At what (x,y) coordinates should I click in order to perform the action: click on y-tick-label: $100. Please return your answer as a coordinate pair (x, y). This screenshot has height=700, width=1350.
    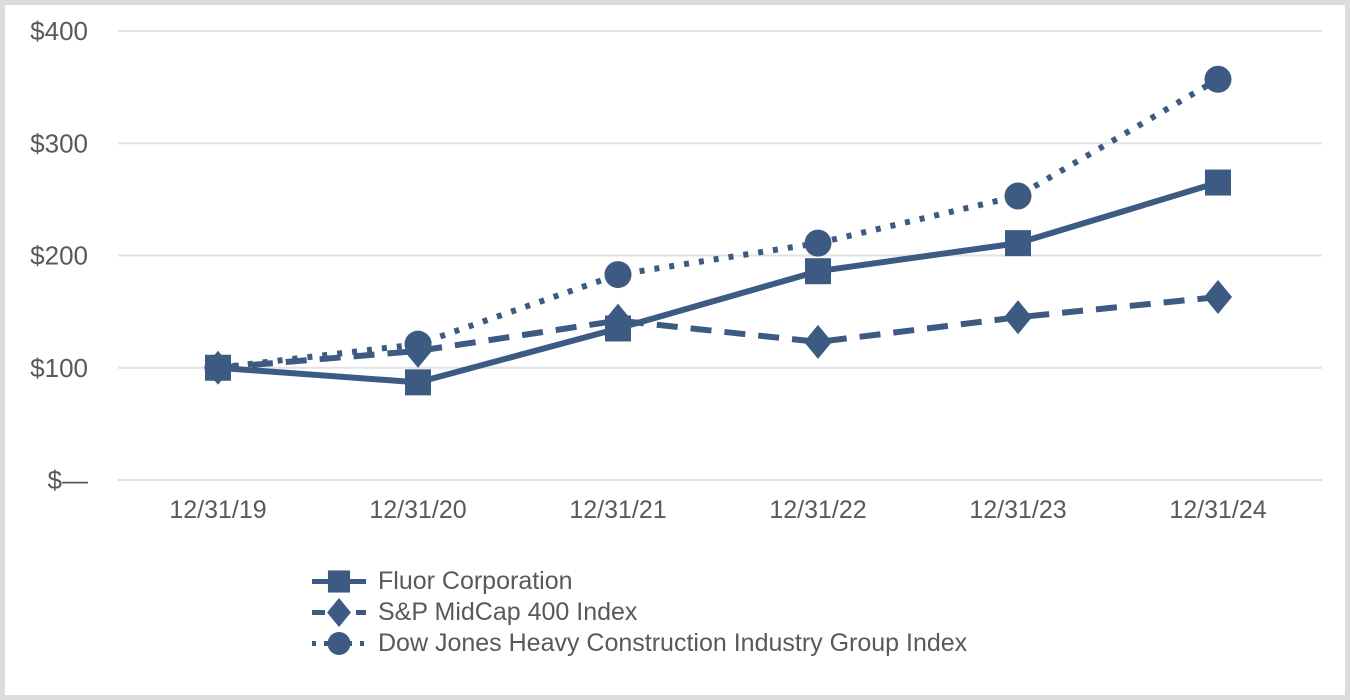
    Looking at the image, I should click on (59, 368).